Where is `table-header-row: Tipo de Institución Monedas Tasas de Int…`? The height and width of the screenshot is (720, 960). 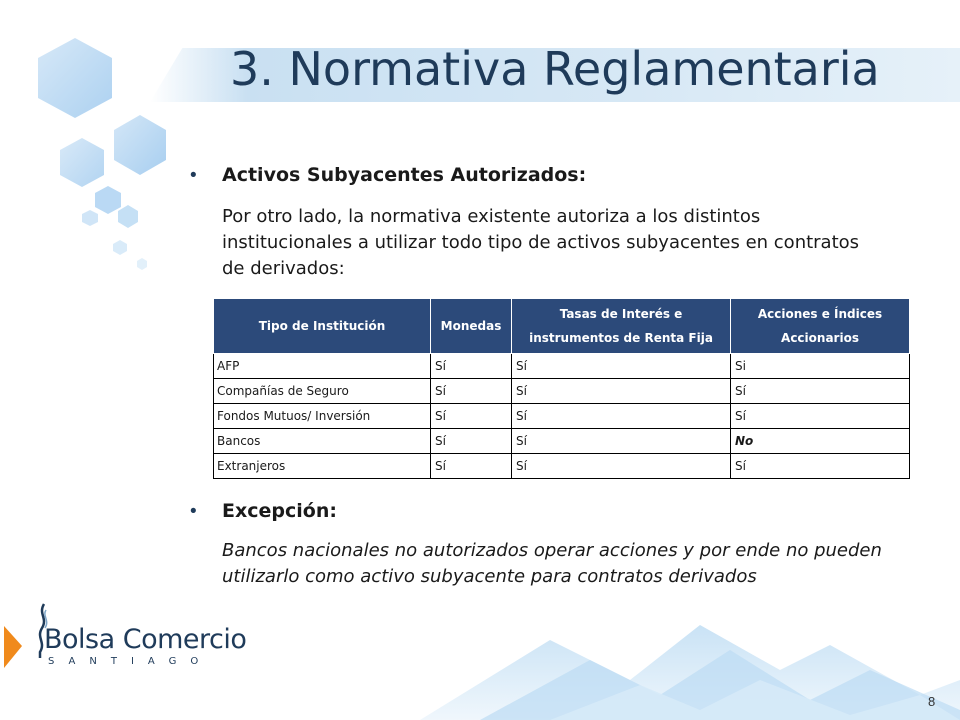 table-header-row: Tipo de Institución Monedas Tasas de Int… is located at coordinates (561, 326).